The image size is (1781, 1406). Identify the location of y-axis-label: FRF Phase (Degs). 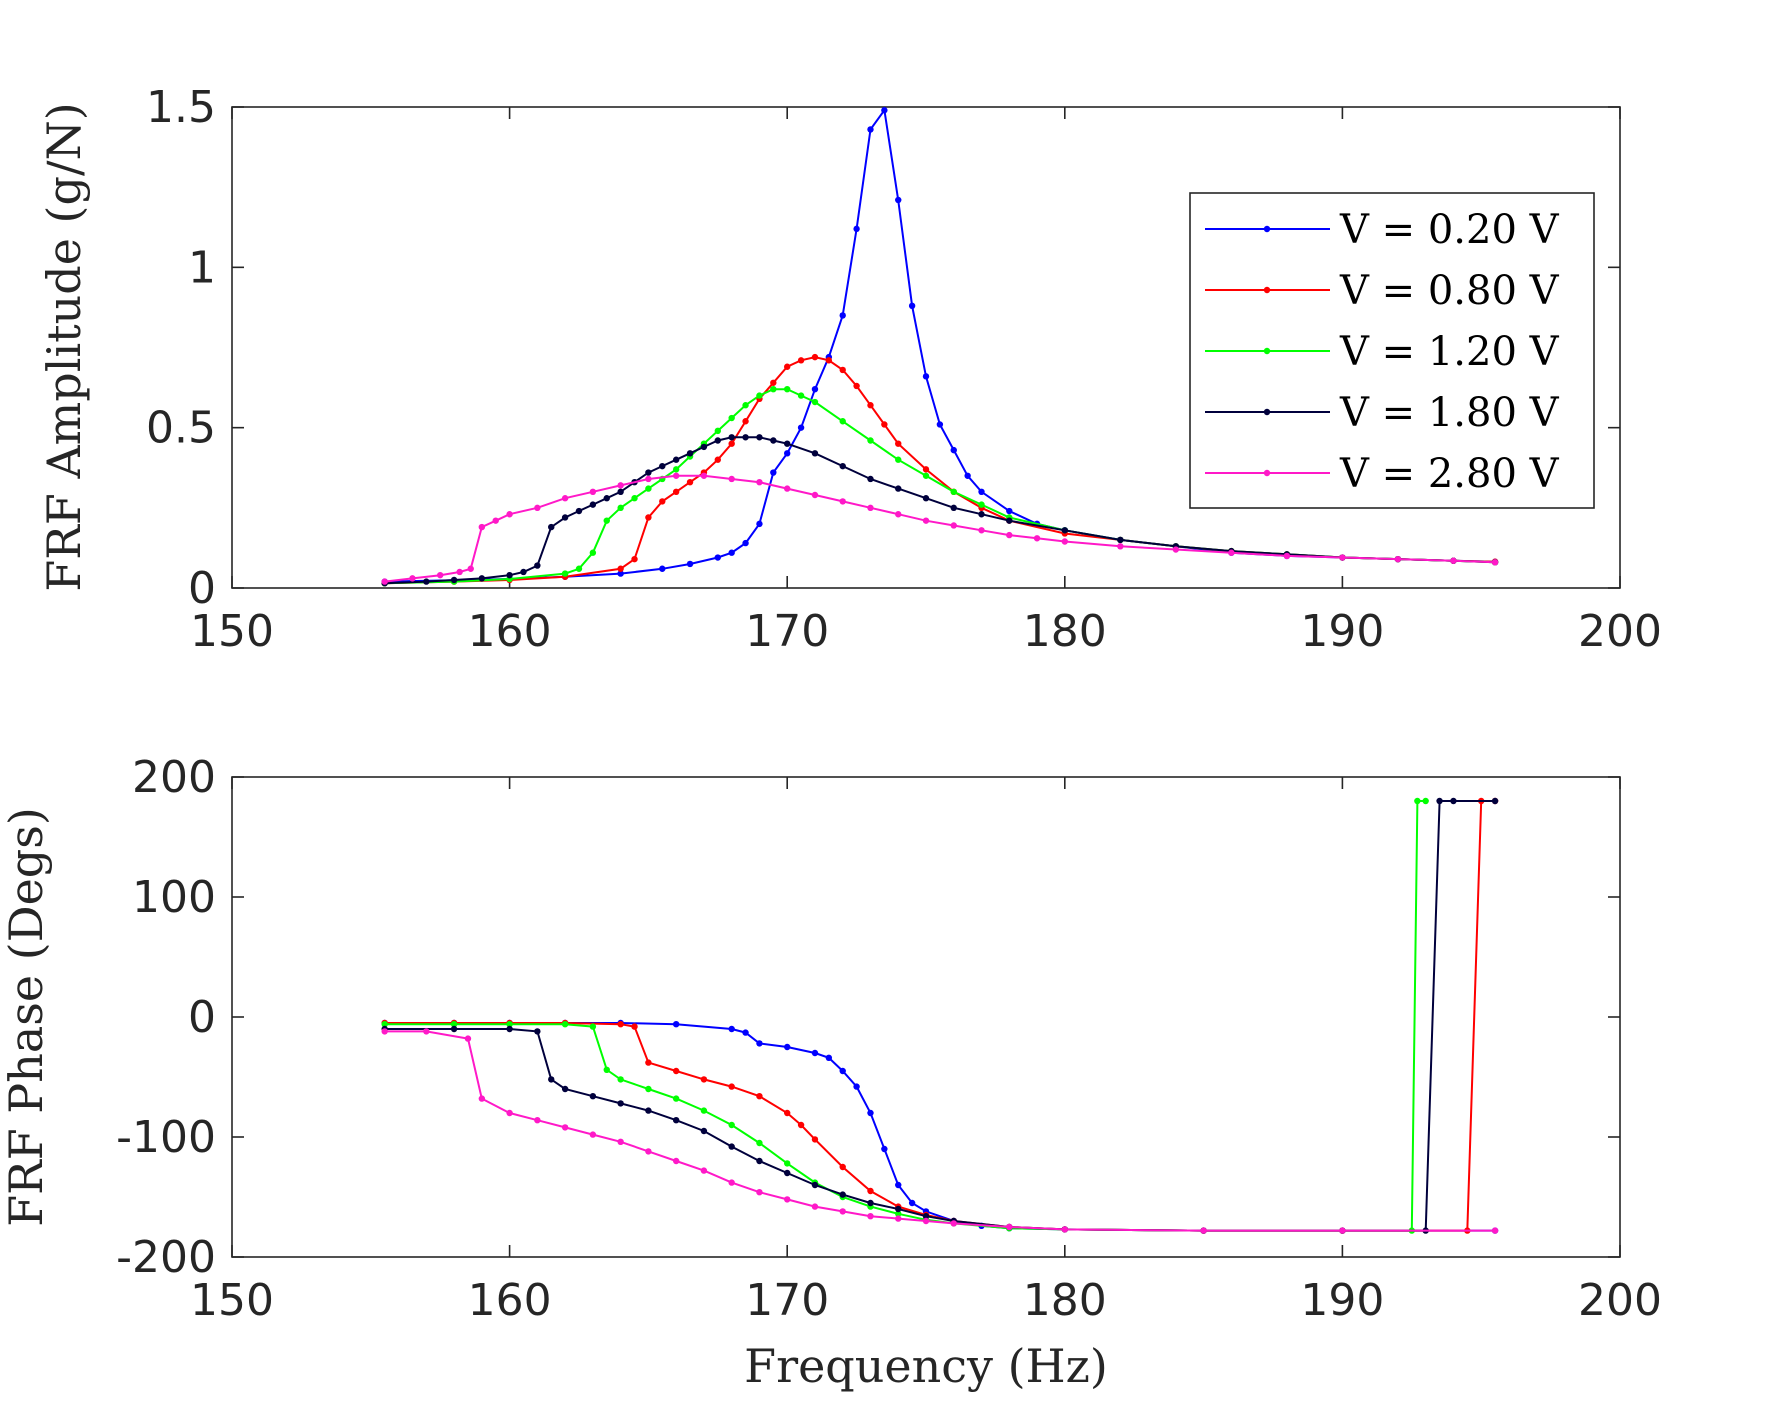
(26, 1017).